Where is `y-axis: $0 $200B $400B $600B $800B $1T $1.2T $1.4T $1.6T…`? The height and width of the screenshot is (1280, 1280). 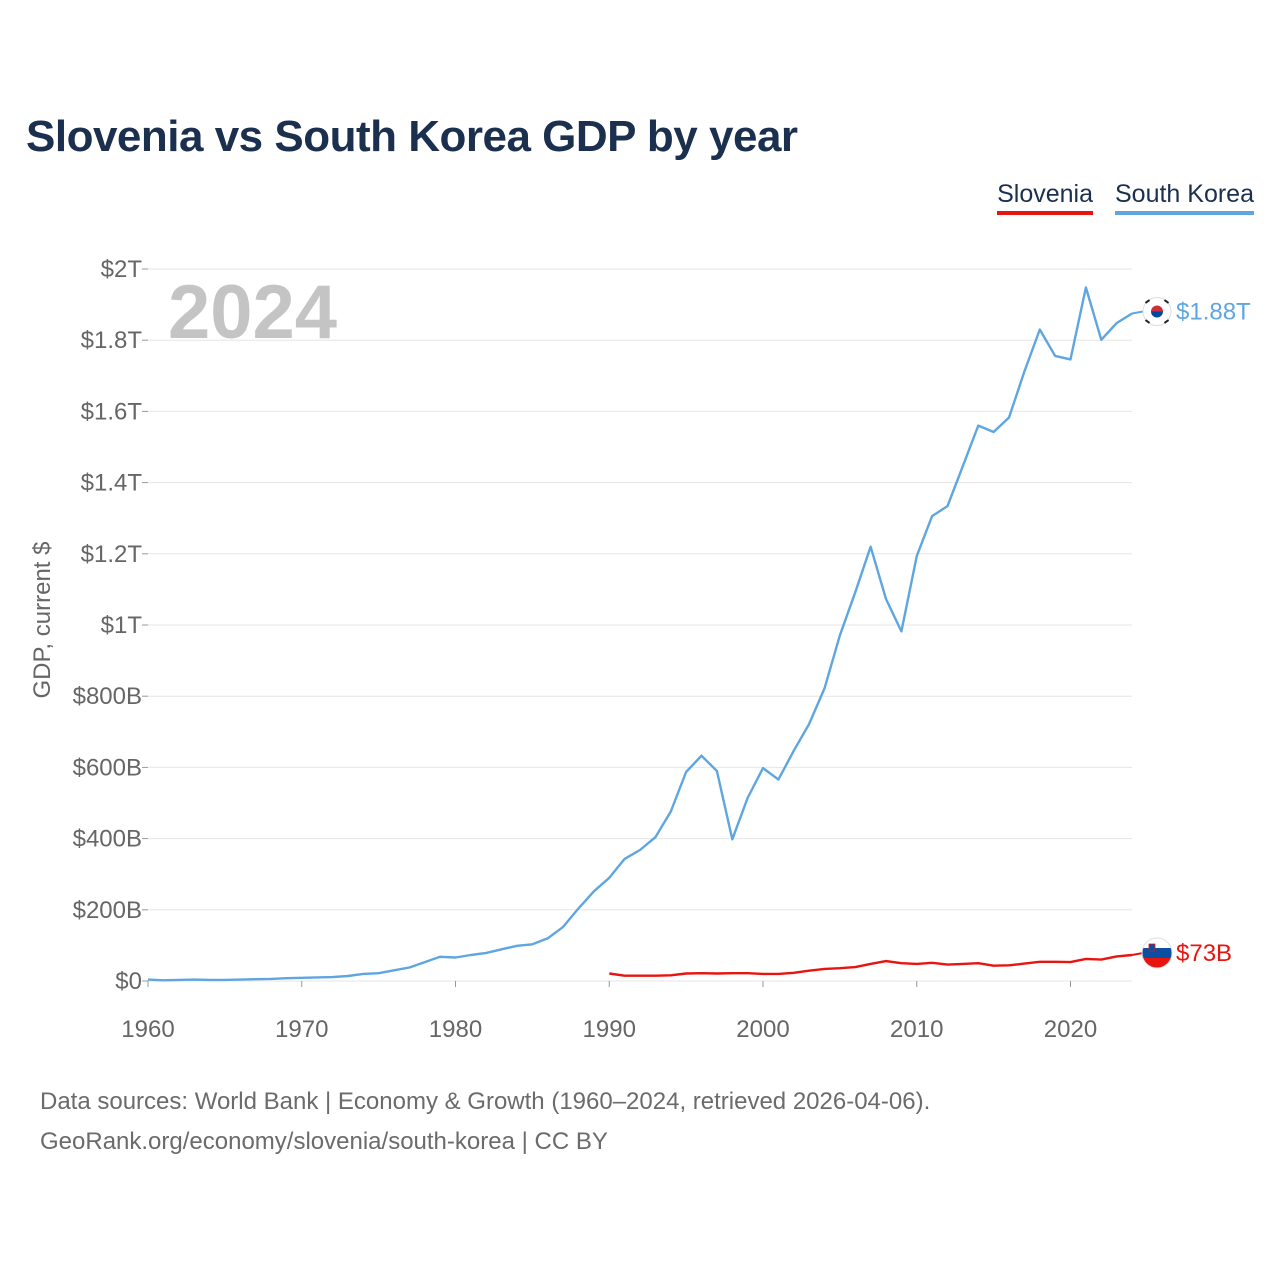 y-axis: $0 $200B $400B $600B $800B $1T $1.2T $1.4T $1.6T… is located at coordinates (110, 625).